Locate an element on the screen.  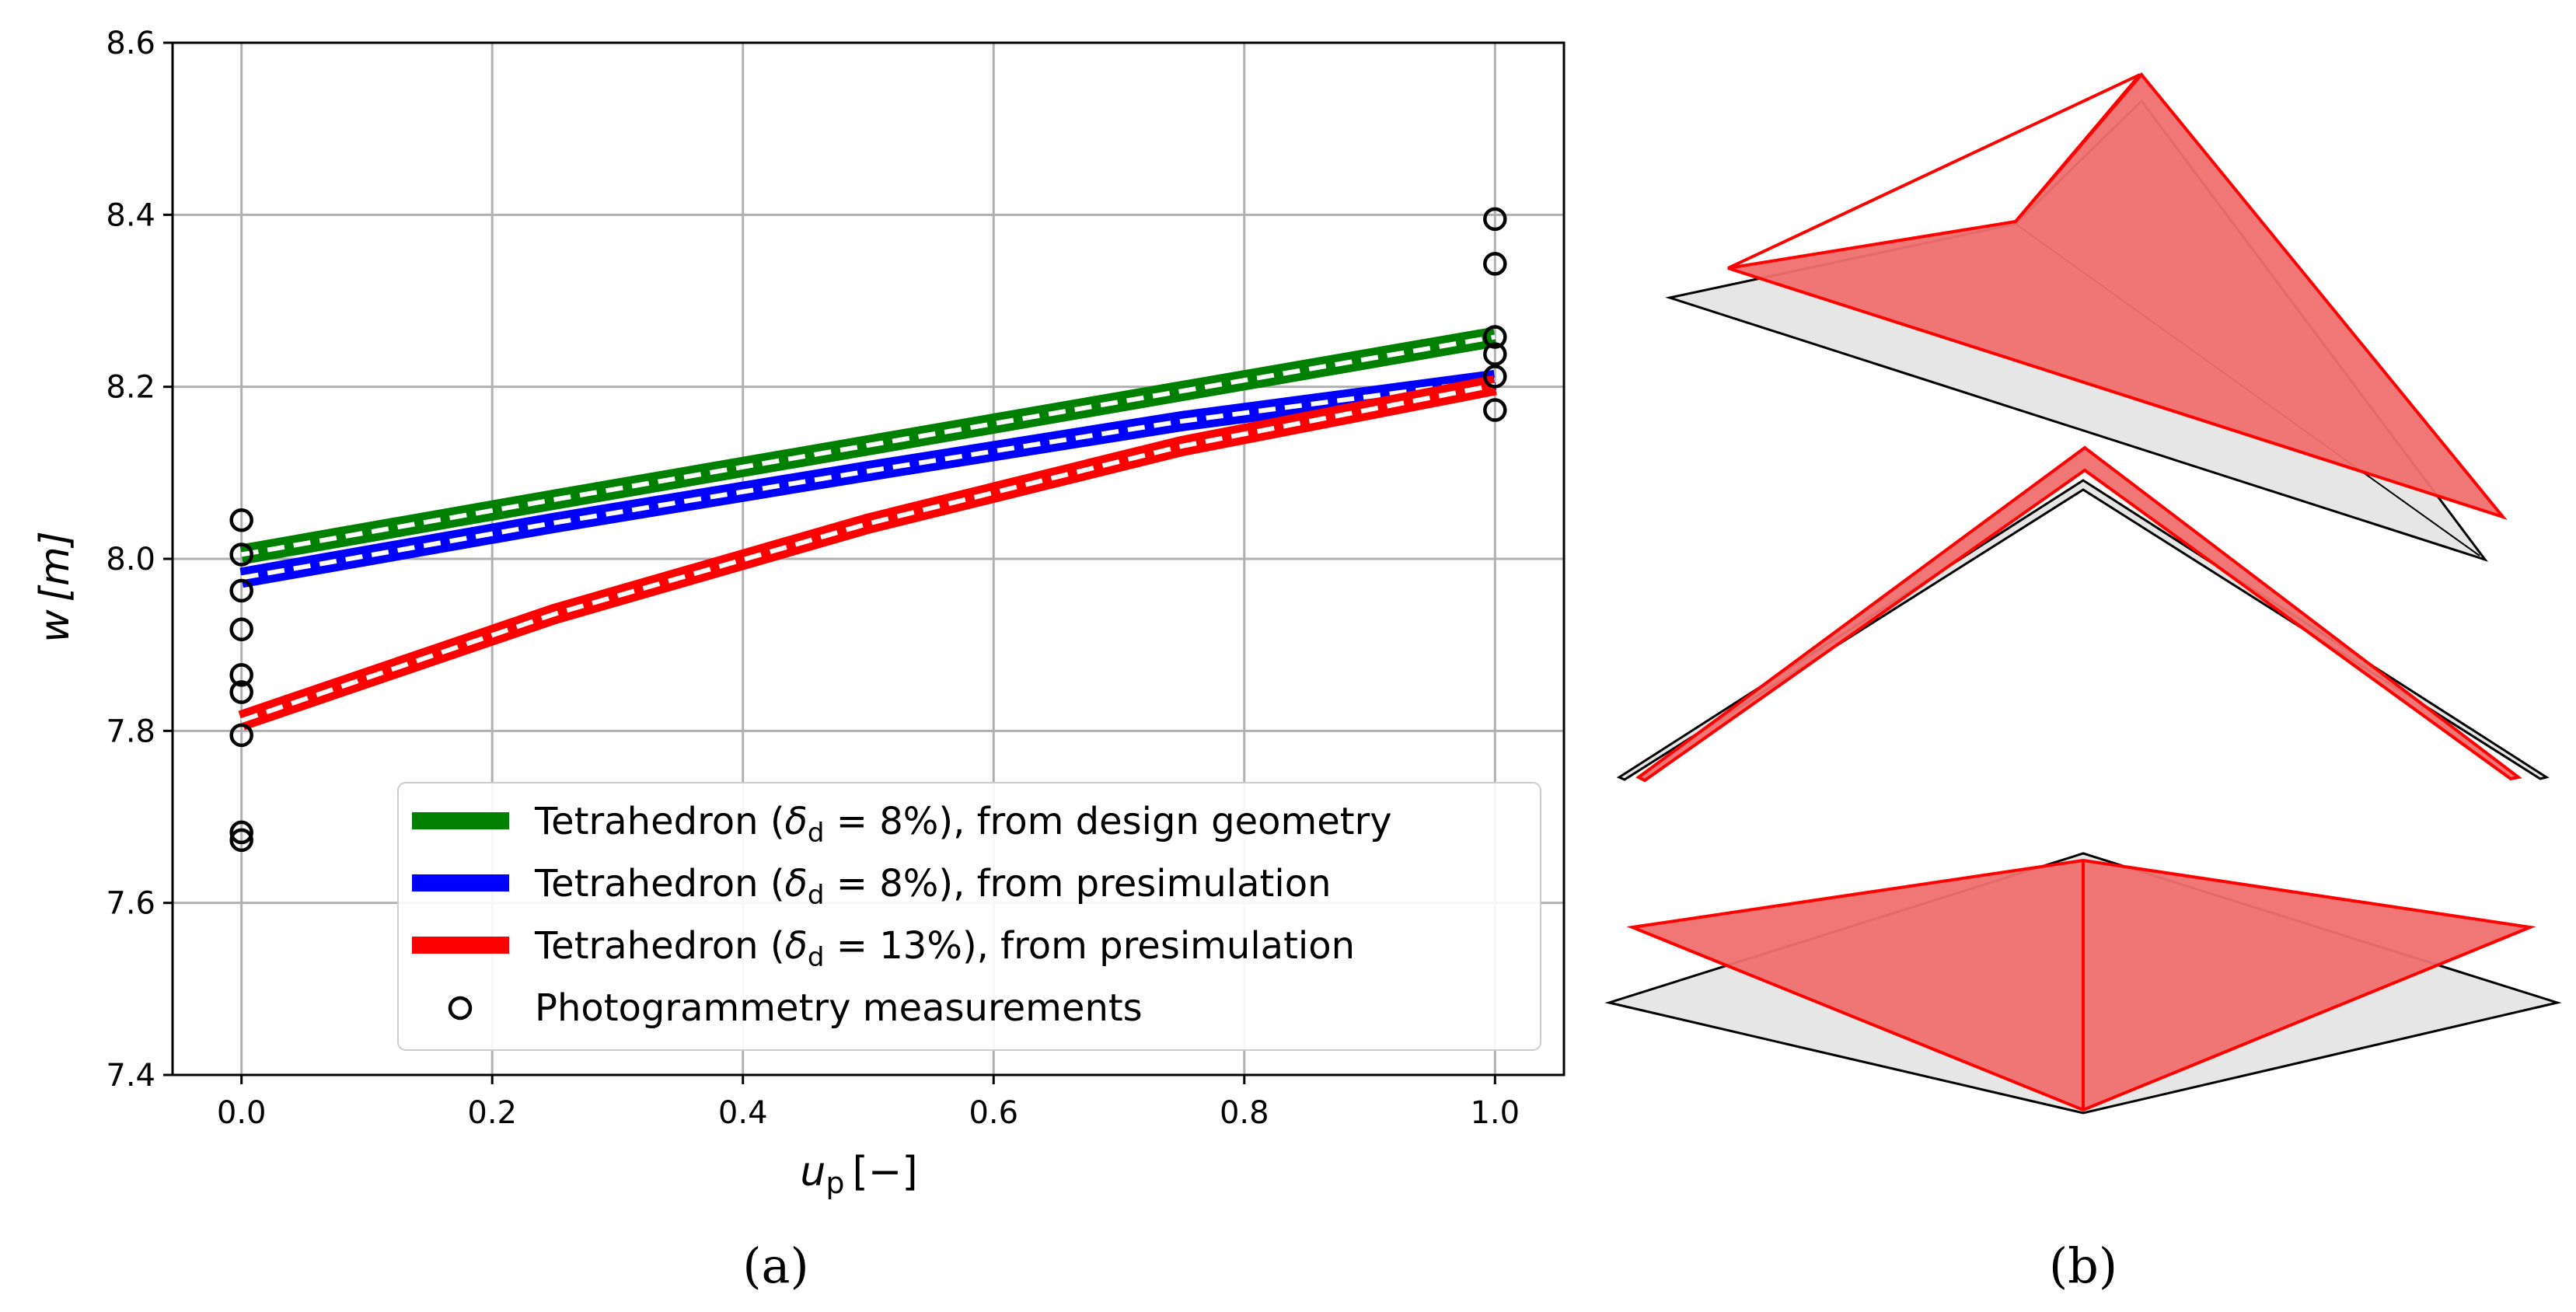
legend-swatch-green is located at coordinates (461, 820).